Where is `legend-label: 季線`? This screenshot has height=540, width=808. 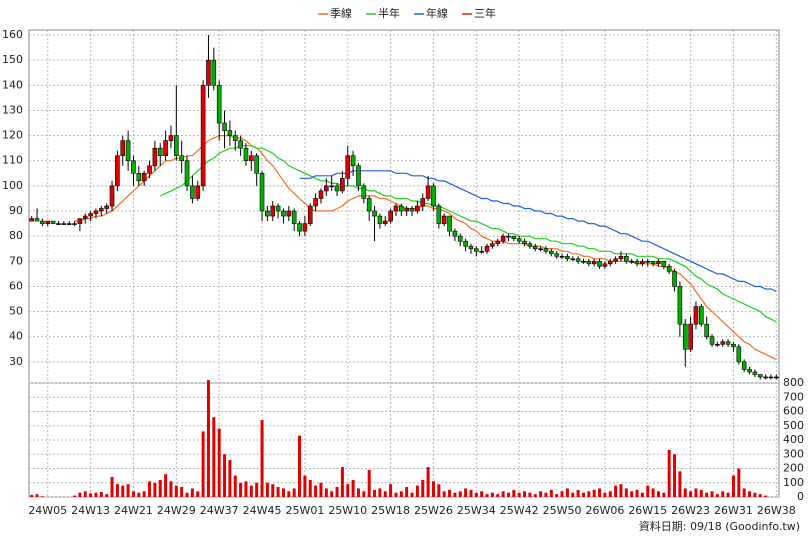 legend-label: 季線 is located at coordinates (341, 13).